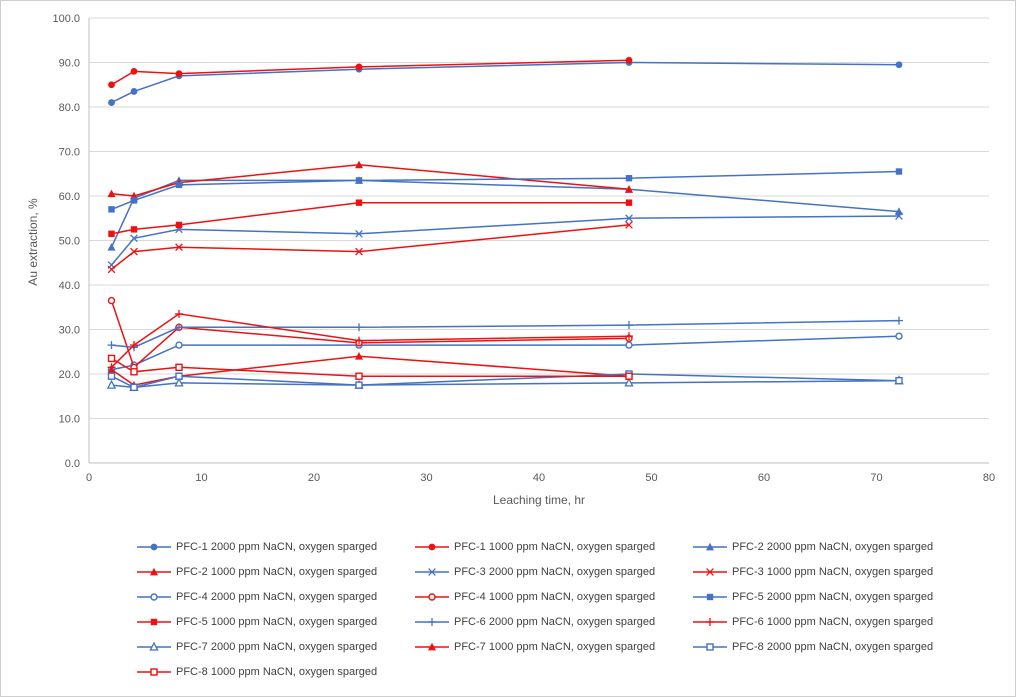  I want to click on y-tick-label: 50.0, so click(69, 242).